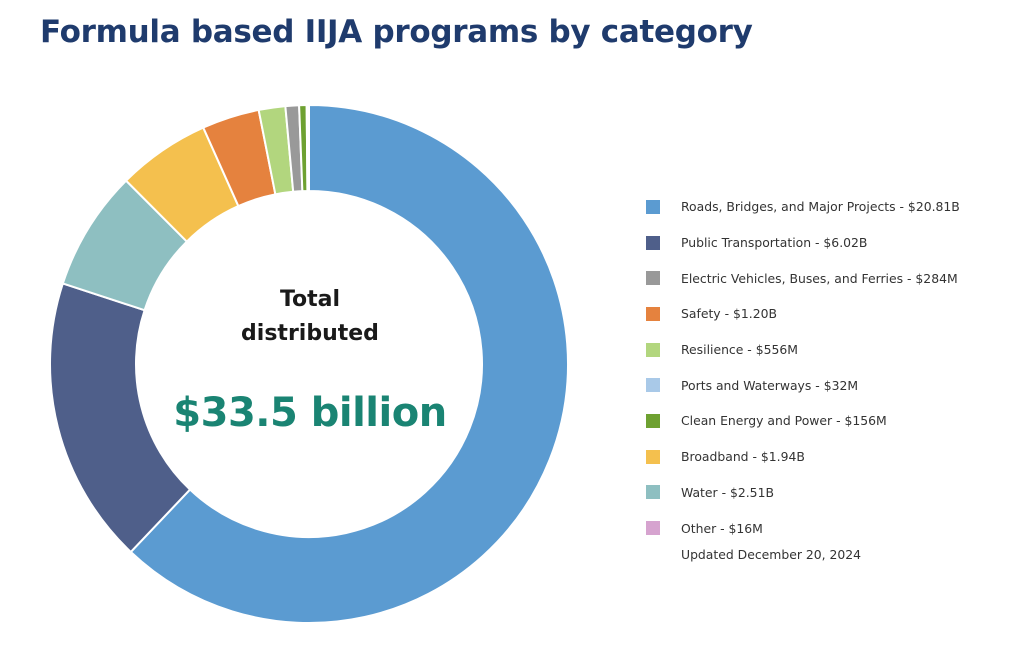 This screenshot has height=648, width=1024. What do you see at coordinates (310, 413) in the screenshot?
I see `center-total-value: $33.5 billion` at bounding box center [310, 413].